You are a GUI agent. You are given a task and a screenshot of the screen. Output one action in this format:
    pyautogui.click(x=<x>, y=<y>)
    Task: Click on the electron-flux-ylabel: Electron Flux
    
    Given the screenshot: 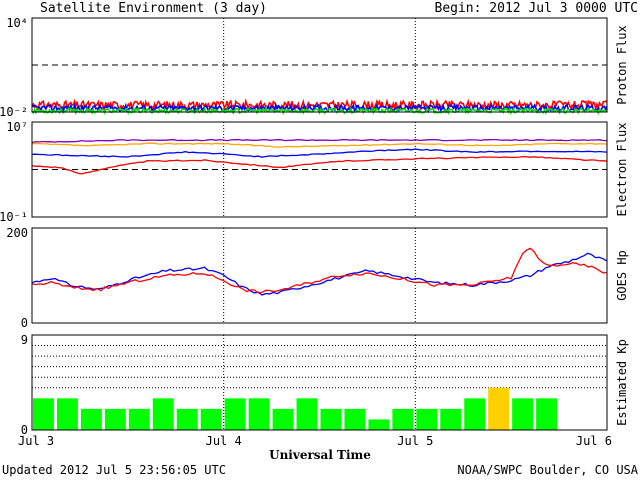 What is the action you would take?
    pyautogui.click(x=622, y=170)
    